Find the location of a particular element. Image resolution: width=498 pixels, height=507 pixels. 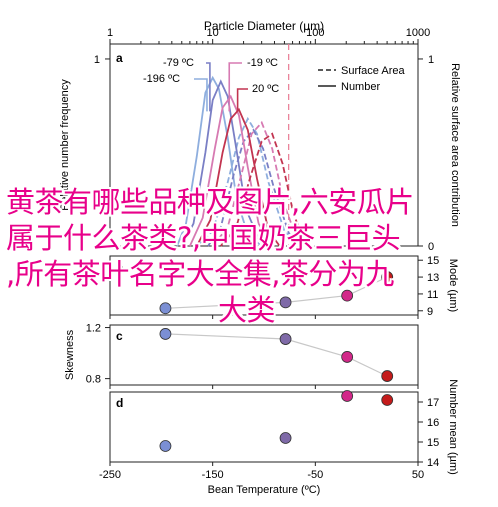

panel-d-xtick-label: -250 is located at coordinates (110, 475).